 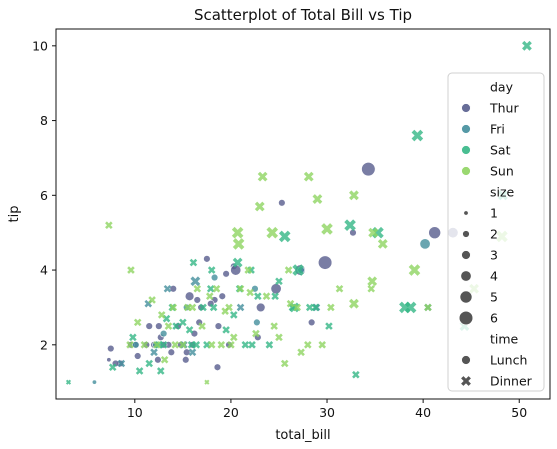 What do you see at coordinates (504, 108) in the screenshot?
I see `legend-label: Thur` at bounding box center [504, 108].